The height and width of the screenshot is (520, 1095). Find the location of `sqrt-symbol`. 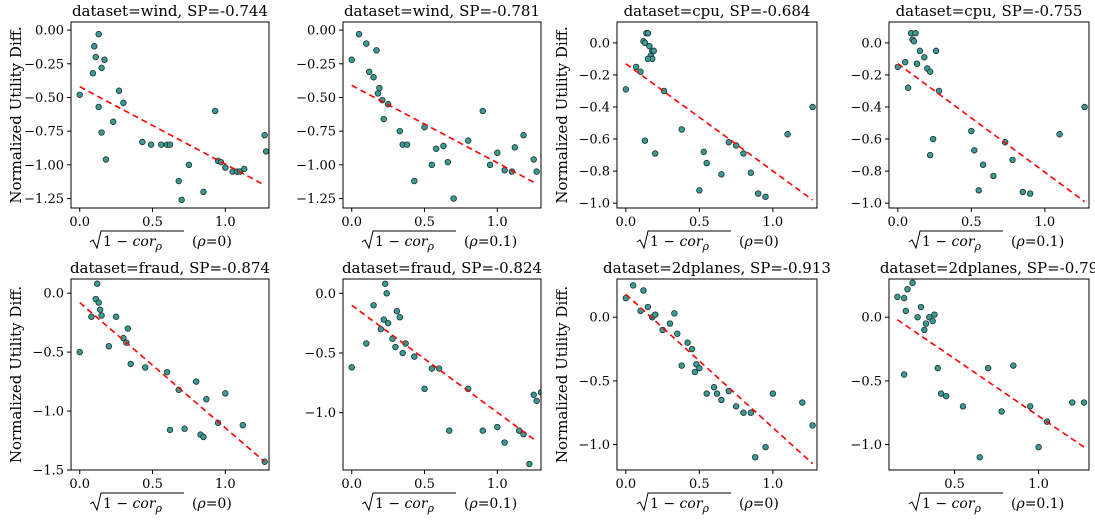

sqrt-symbol is located at coordinates (136, 240).